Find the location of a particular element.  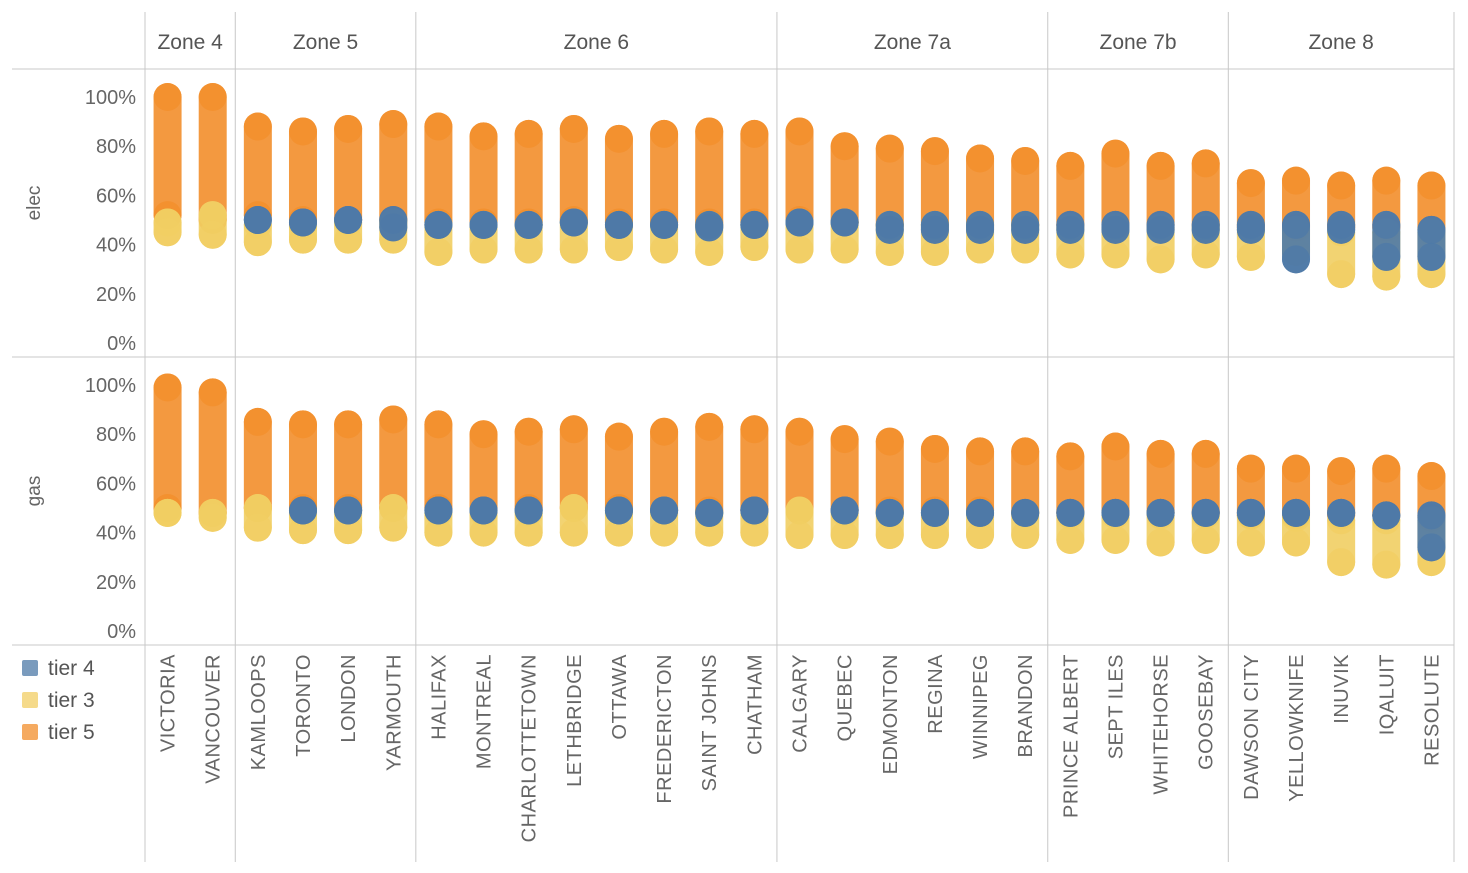

legend-label: tier 5 is located at coordinates (71, 732).